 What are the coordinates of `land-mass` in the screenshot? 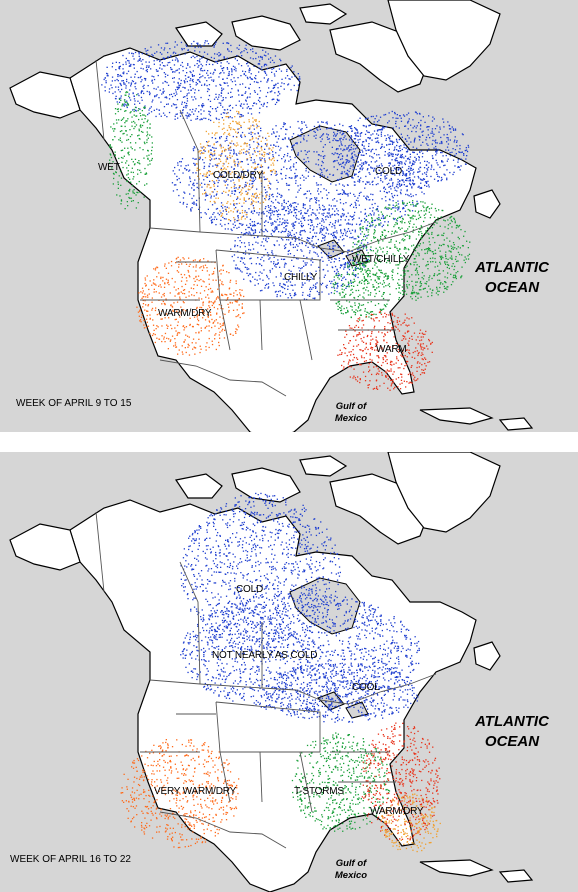 It's located at (45, 95).